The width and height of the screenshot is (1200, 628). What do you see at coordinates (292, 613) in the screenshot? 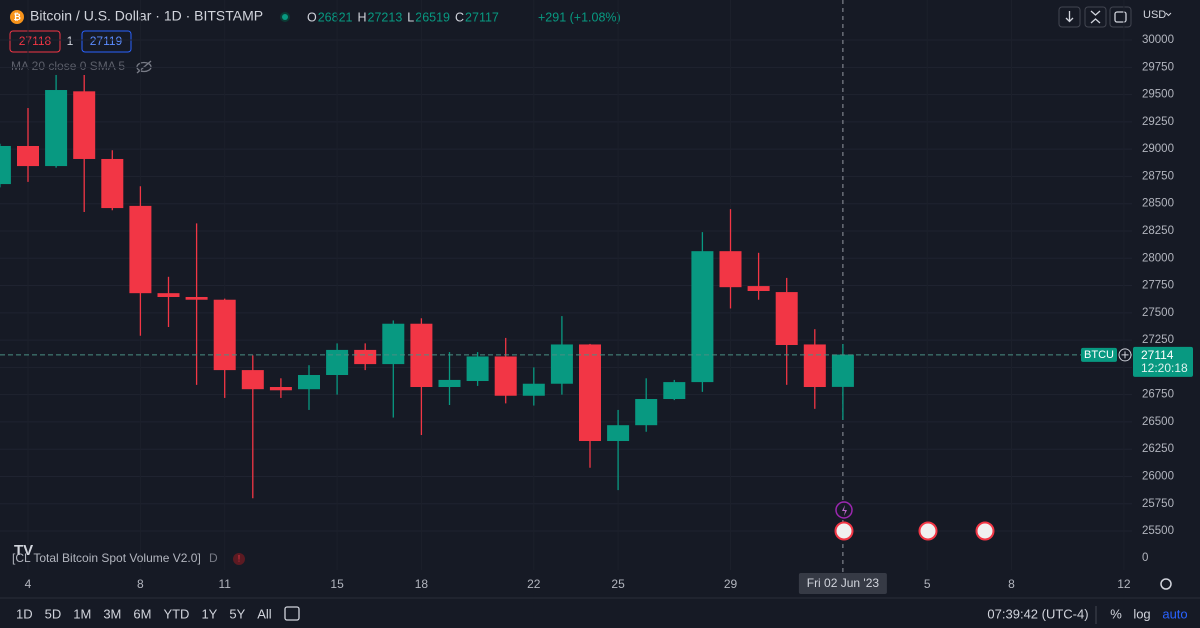
I see `calendar-icon` at bounding box center [292, 613].